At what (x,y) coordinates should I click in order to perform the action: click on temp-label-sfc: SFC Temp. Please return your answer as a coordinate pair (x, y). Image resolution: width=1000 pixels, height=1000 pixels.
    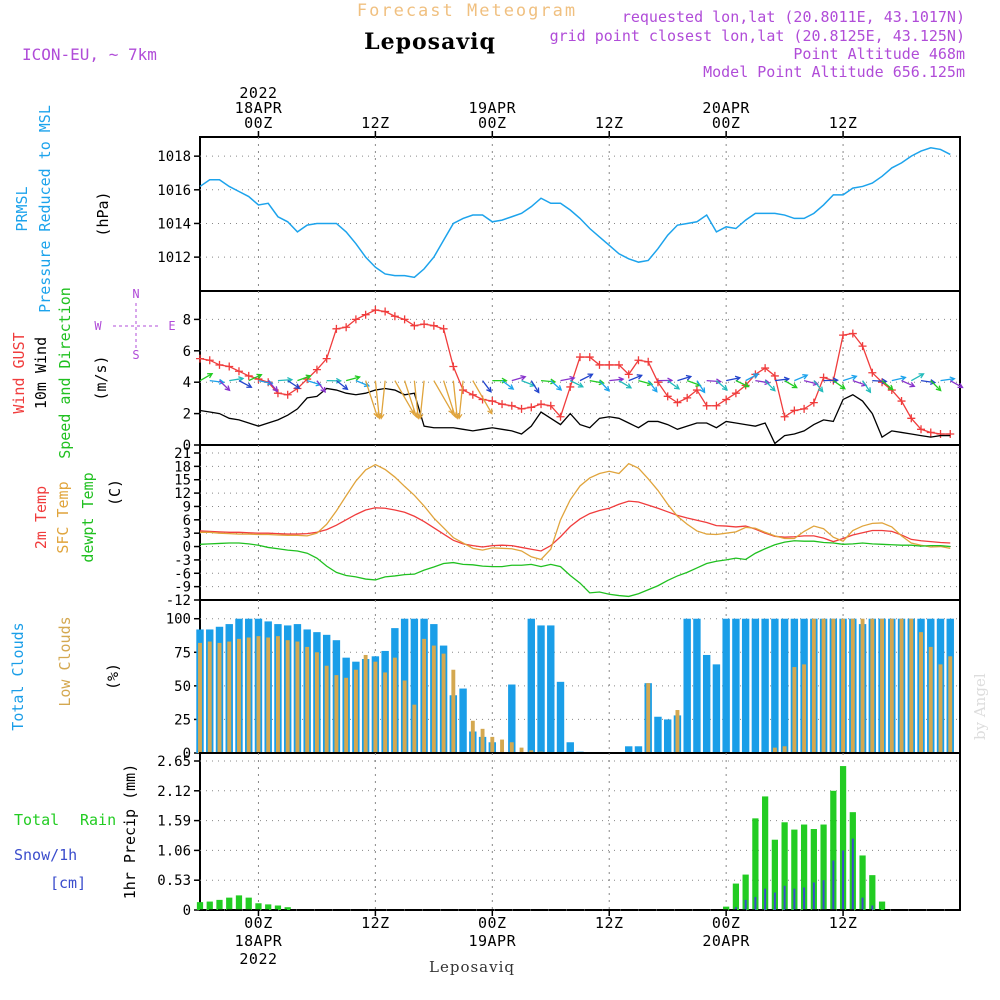
    Looking at the image, I should click on (63, 517).